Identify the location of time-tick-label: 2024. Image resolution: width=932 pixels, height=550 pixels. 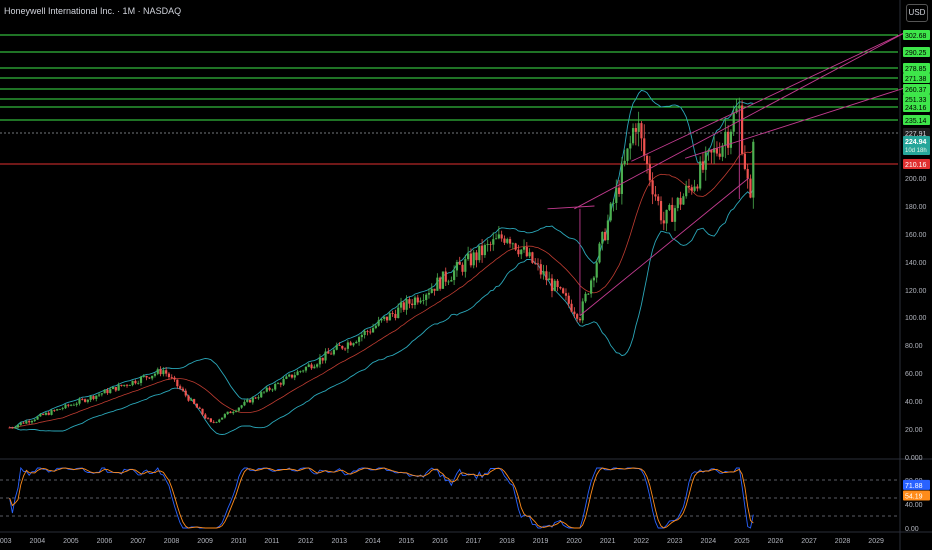
(709, 541).